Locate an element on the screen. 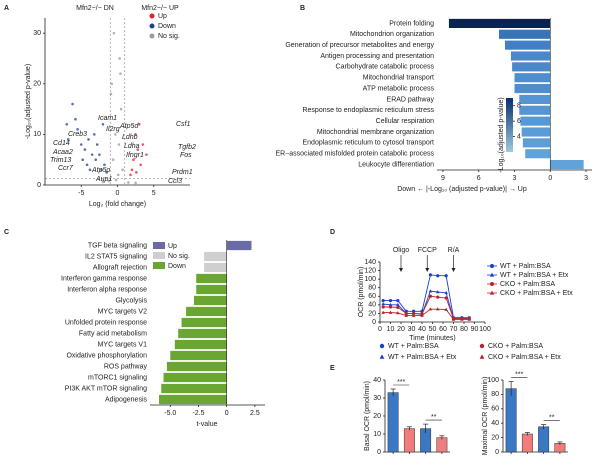  legend-label: Down is located at coordinates (177, 266).